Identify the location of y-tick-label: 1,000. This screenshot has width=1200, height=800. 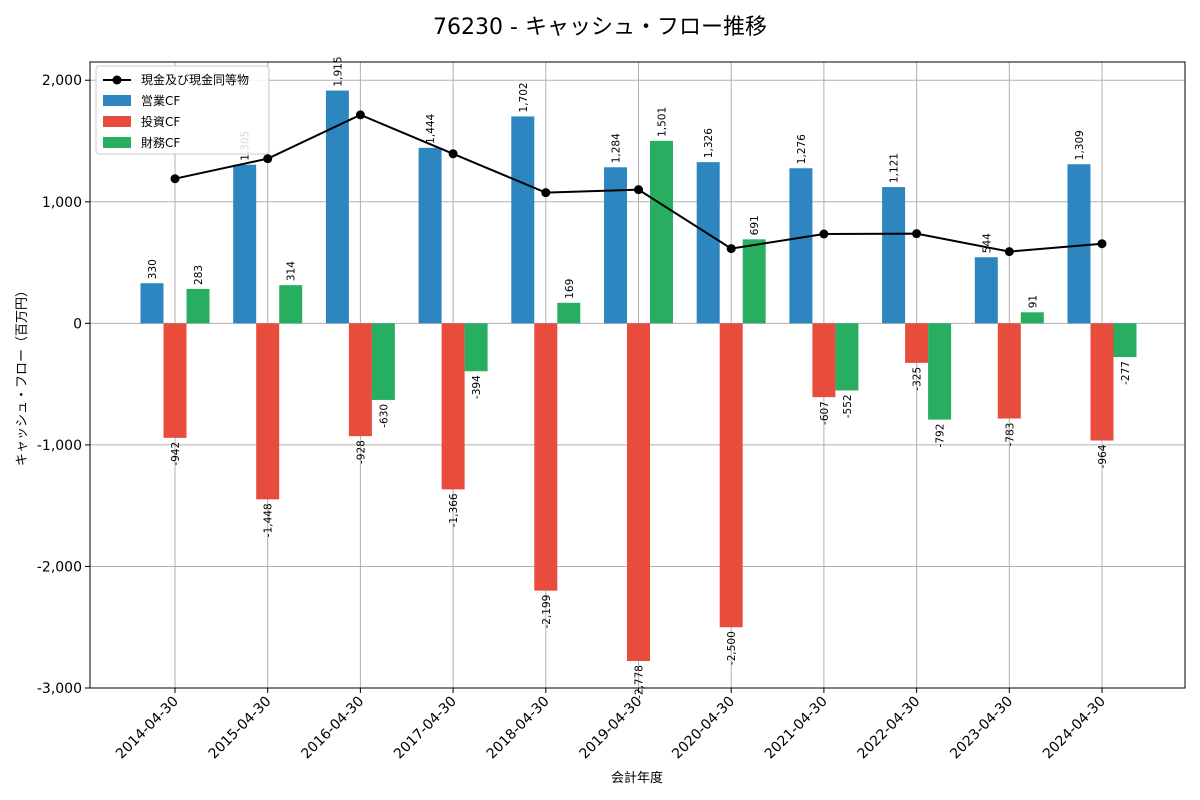
(62, 203).